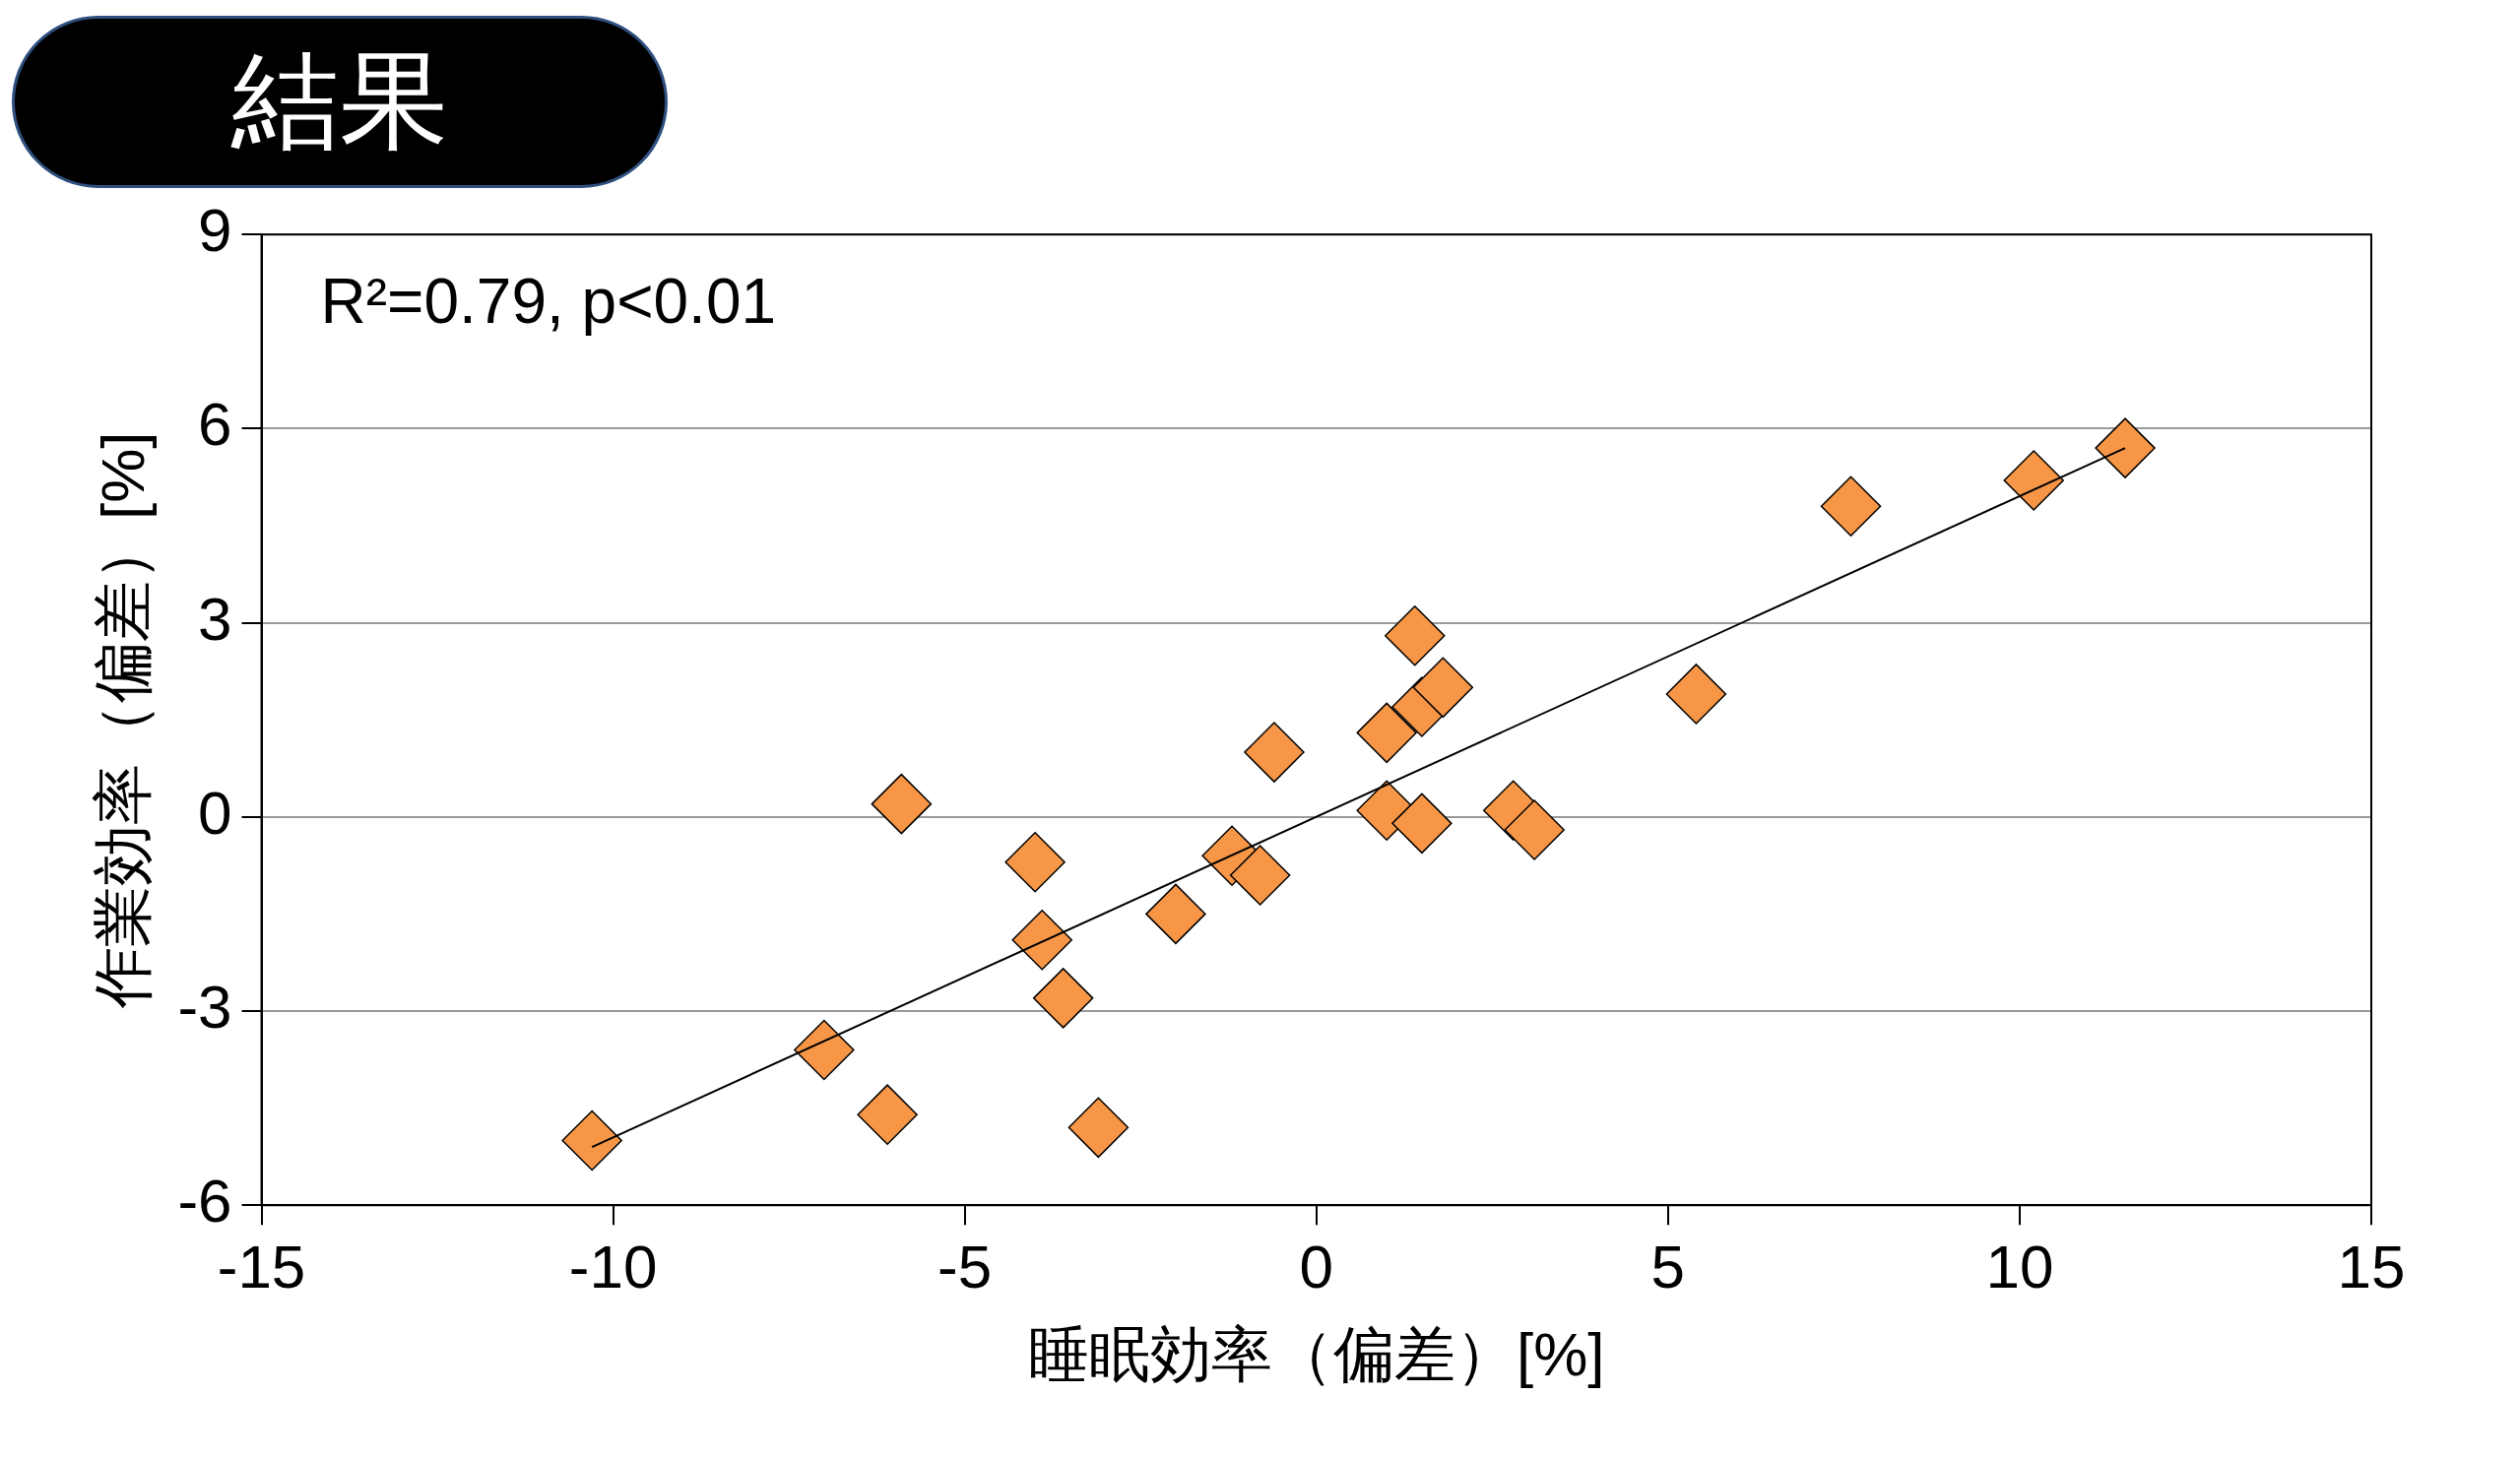 This screenshot has width=2520, height=1458. Describe the element at coordinates (215, 812) in the screenshot. I see `y-tick-label: 0` at that location.